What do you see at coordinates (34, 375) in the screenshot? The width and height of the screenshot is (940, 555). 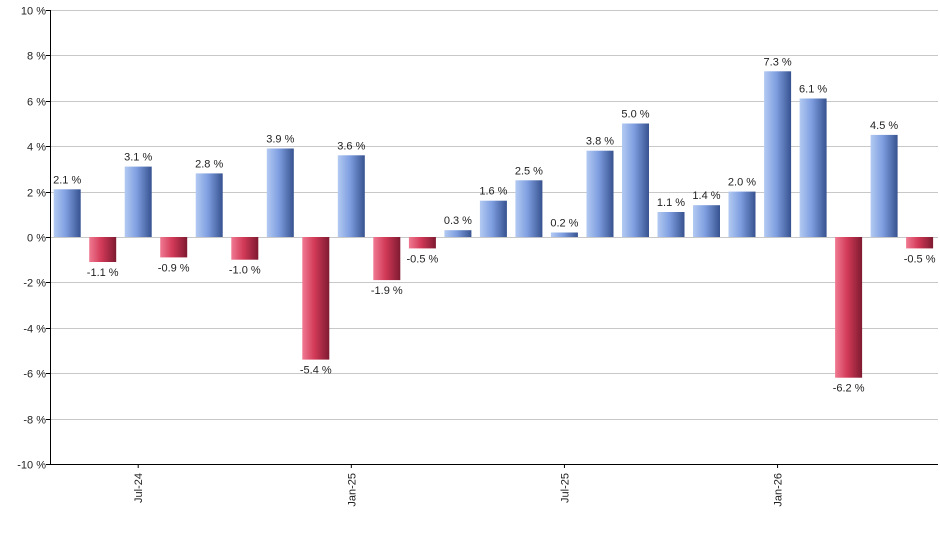 I see `y-tick-label: -6 %` at bounding box center [34, 375].